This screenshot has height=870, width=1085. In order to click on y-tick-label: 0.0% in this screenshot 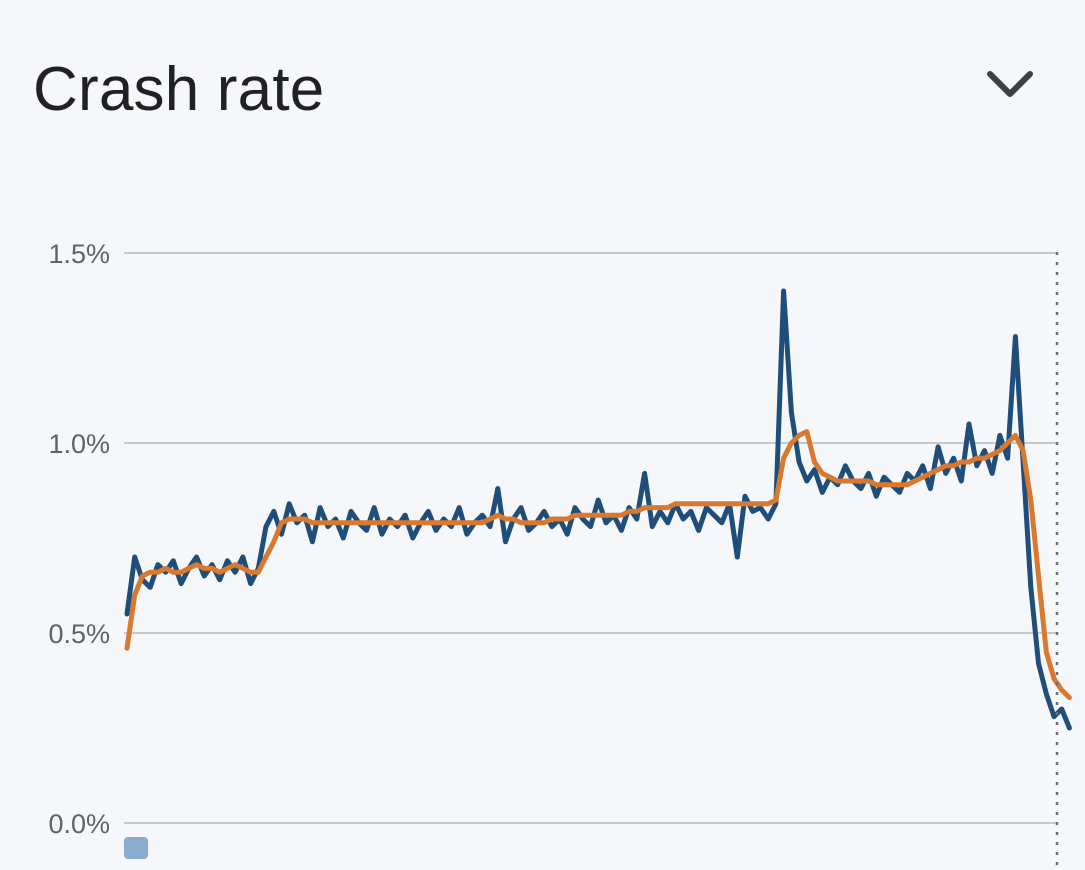, I will do `click(79, 824)`.